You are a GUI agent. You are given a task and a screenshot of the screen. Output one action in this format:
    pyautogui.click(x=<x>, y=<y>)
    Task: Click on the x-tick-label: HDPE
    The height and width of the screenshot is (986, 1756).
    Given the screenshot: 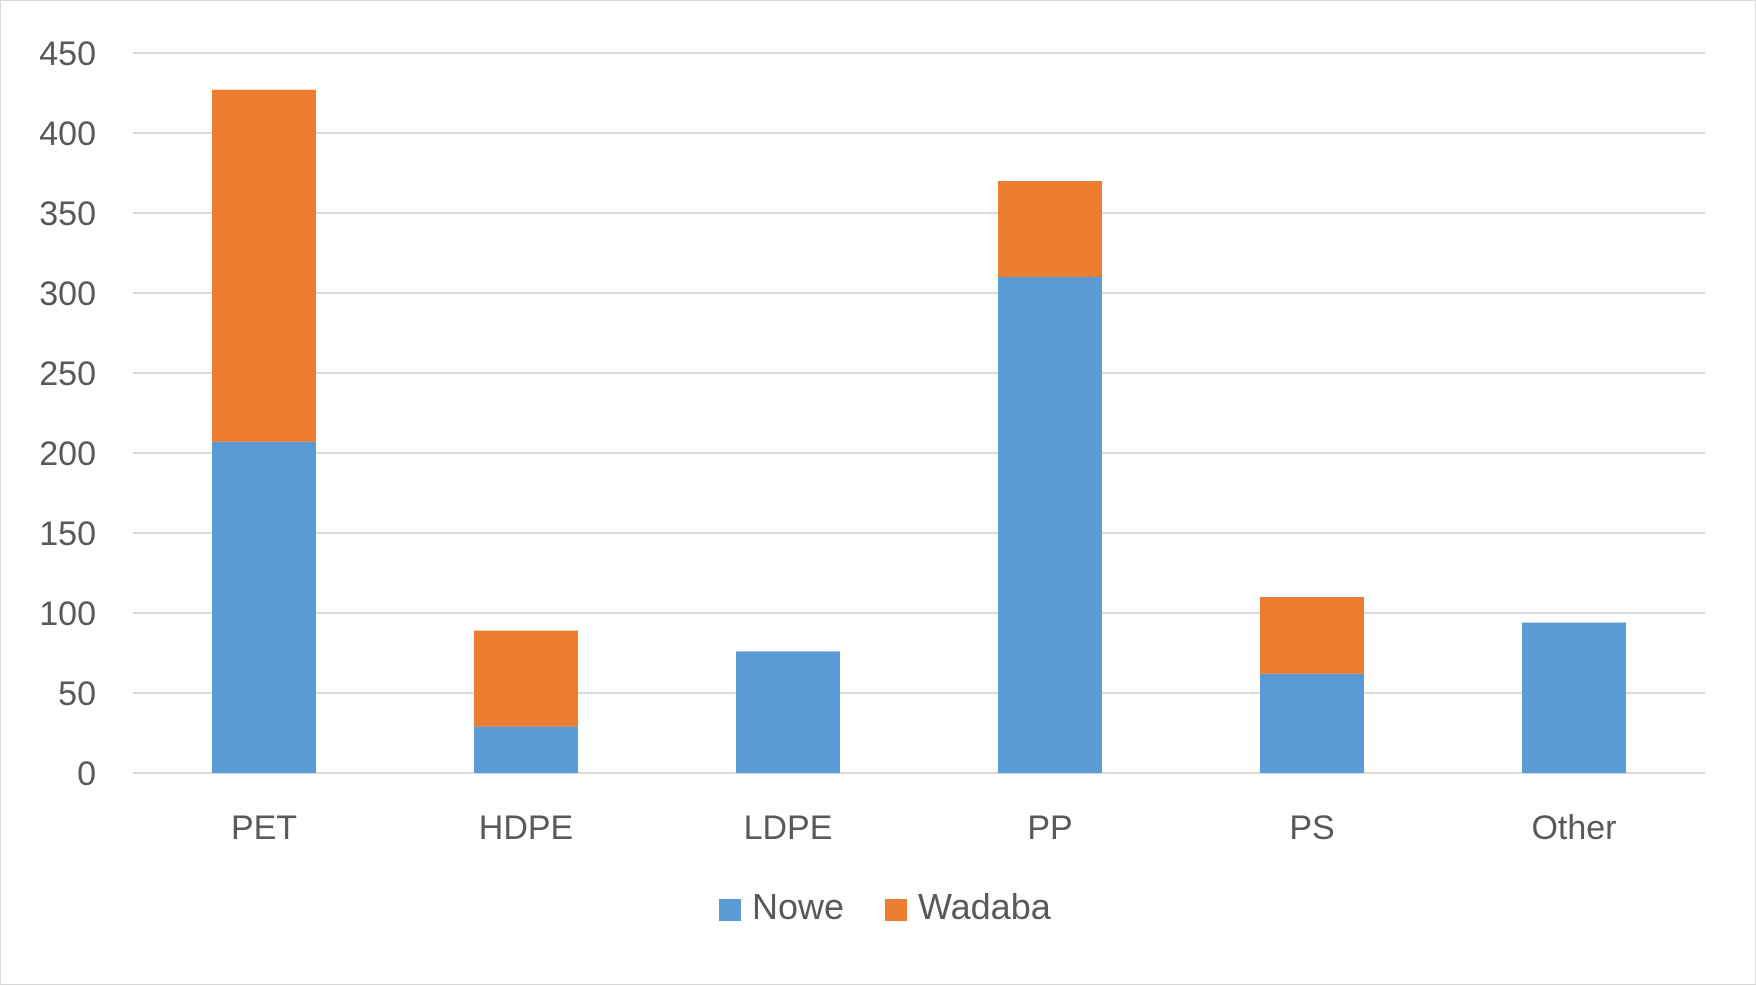 What is the action you would take?
    pyautogui.click(x=526, y=828)
    